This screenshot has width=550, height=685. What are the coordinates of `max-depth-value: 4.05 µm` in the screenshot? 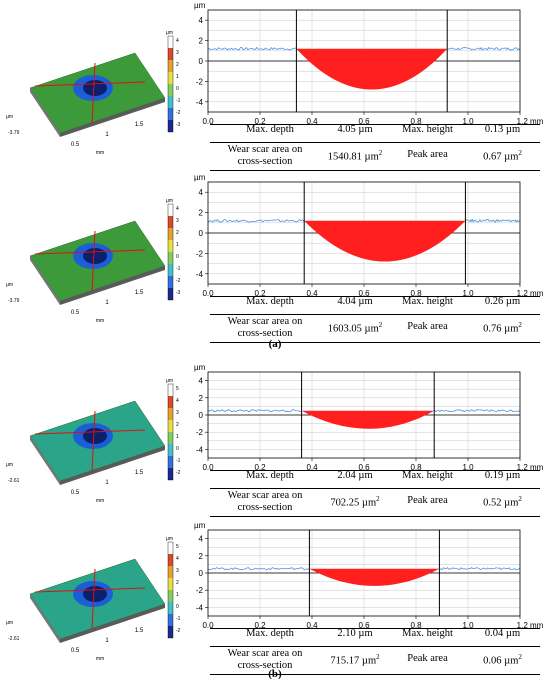 It's located at (355, 129).